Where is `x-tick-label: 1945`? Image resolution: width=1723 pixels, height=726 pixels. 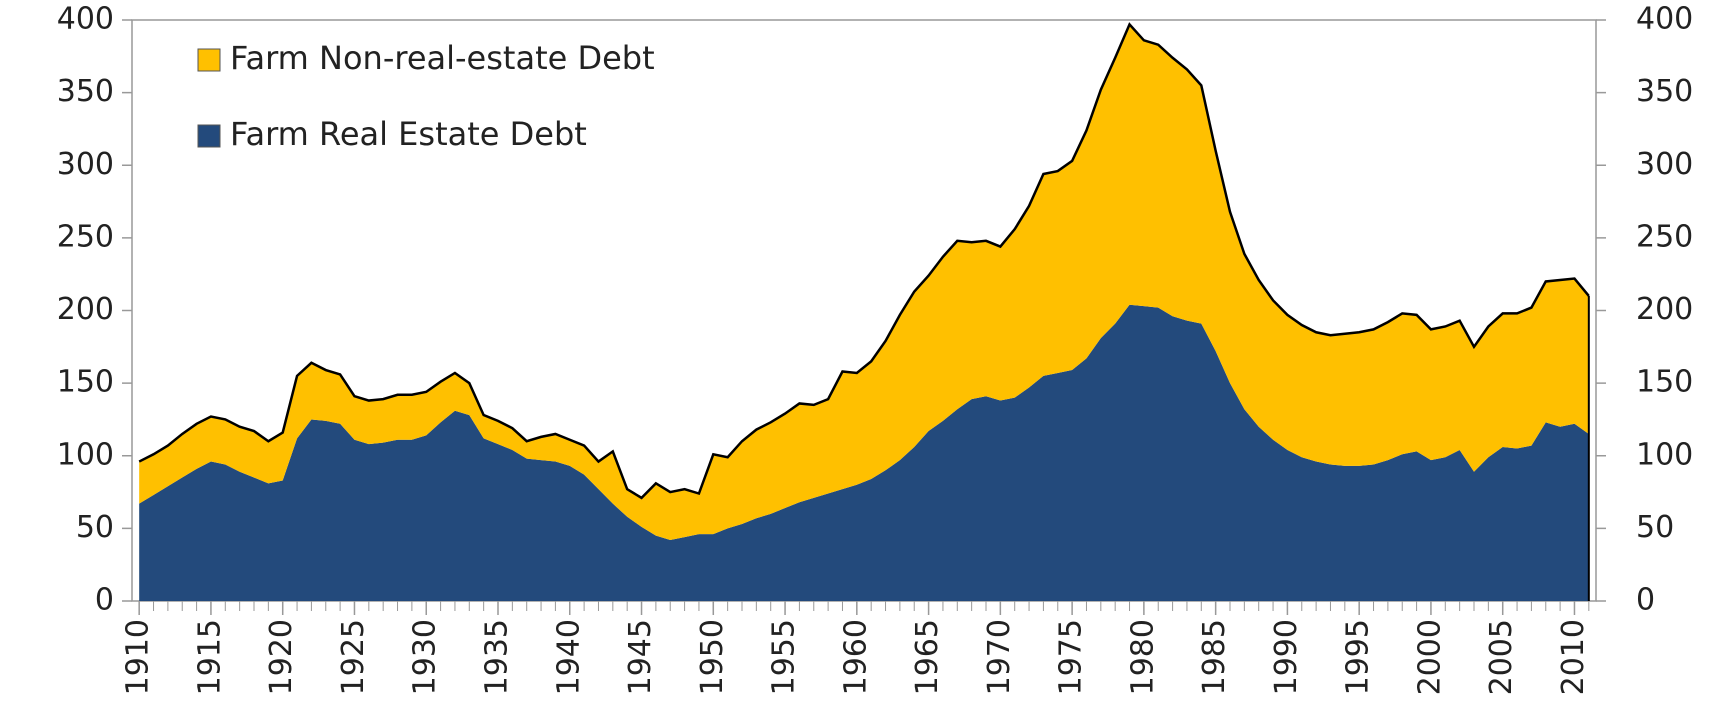
x-tick-label: 1945 is located at coordinates (640, 657).